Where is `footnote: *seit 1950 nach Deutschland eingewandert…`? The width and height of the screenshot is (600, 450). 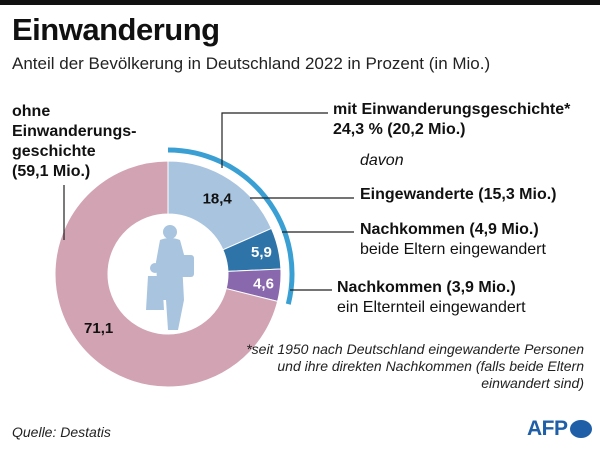 footnote: *seit 1950 nach Deutschland eingewandert… is located at coordinates (415, 366).